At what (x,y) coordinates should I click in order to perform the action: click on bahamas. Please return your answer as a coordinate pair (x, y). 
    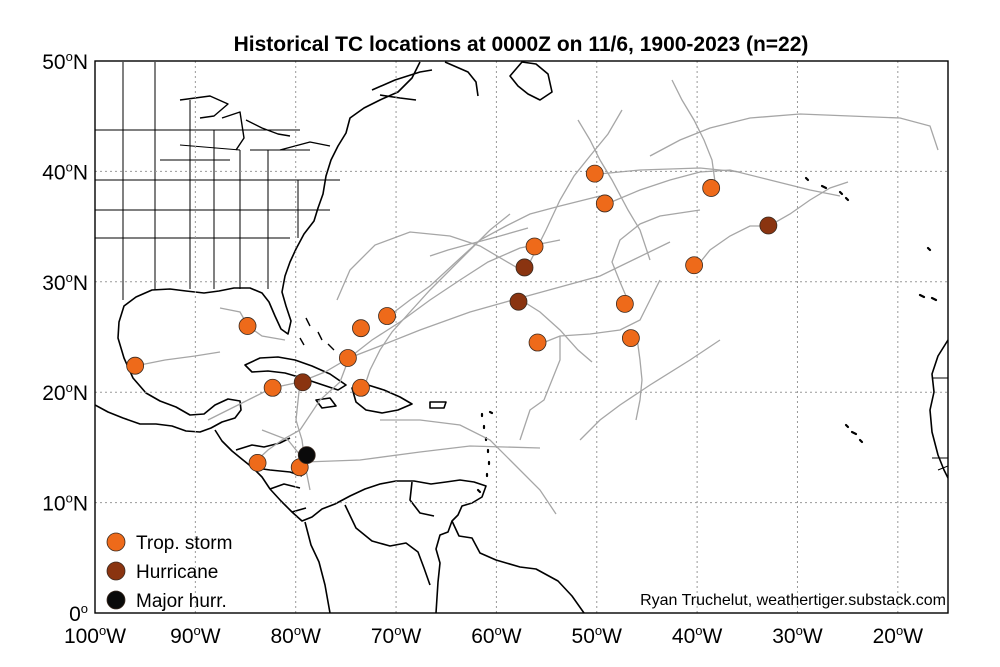
    Looking at the image, I should click on (323, 339).